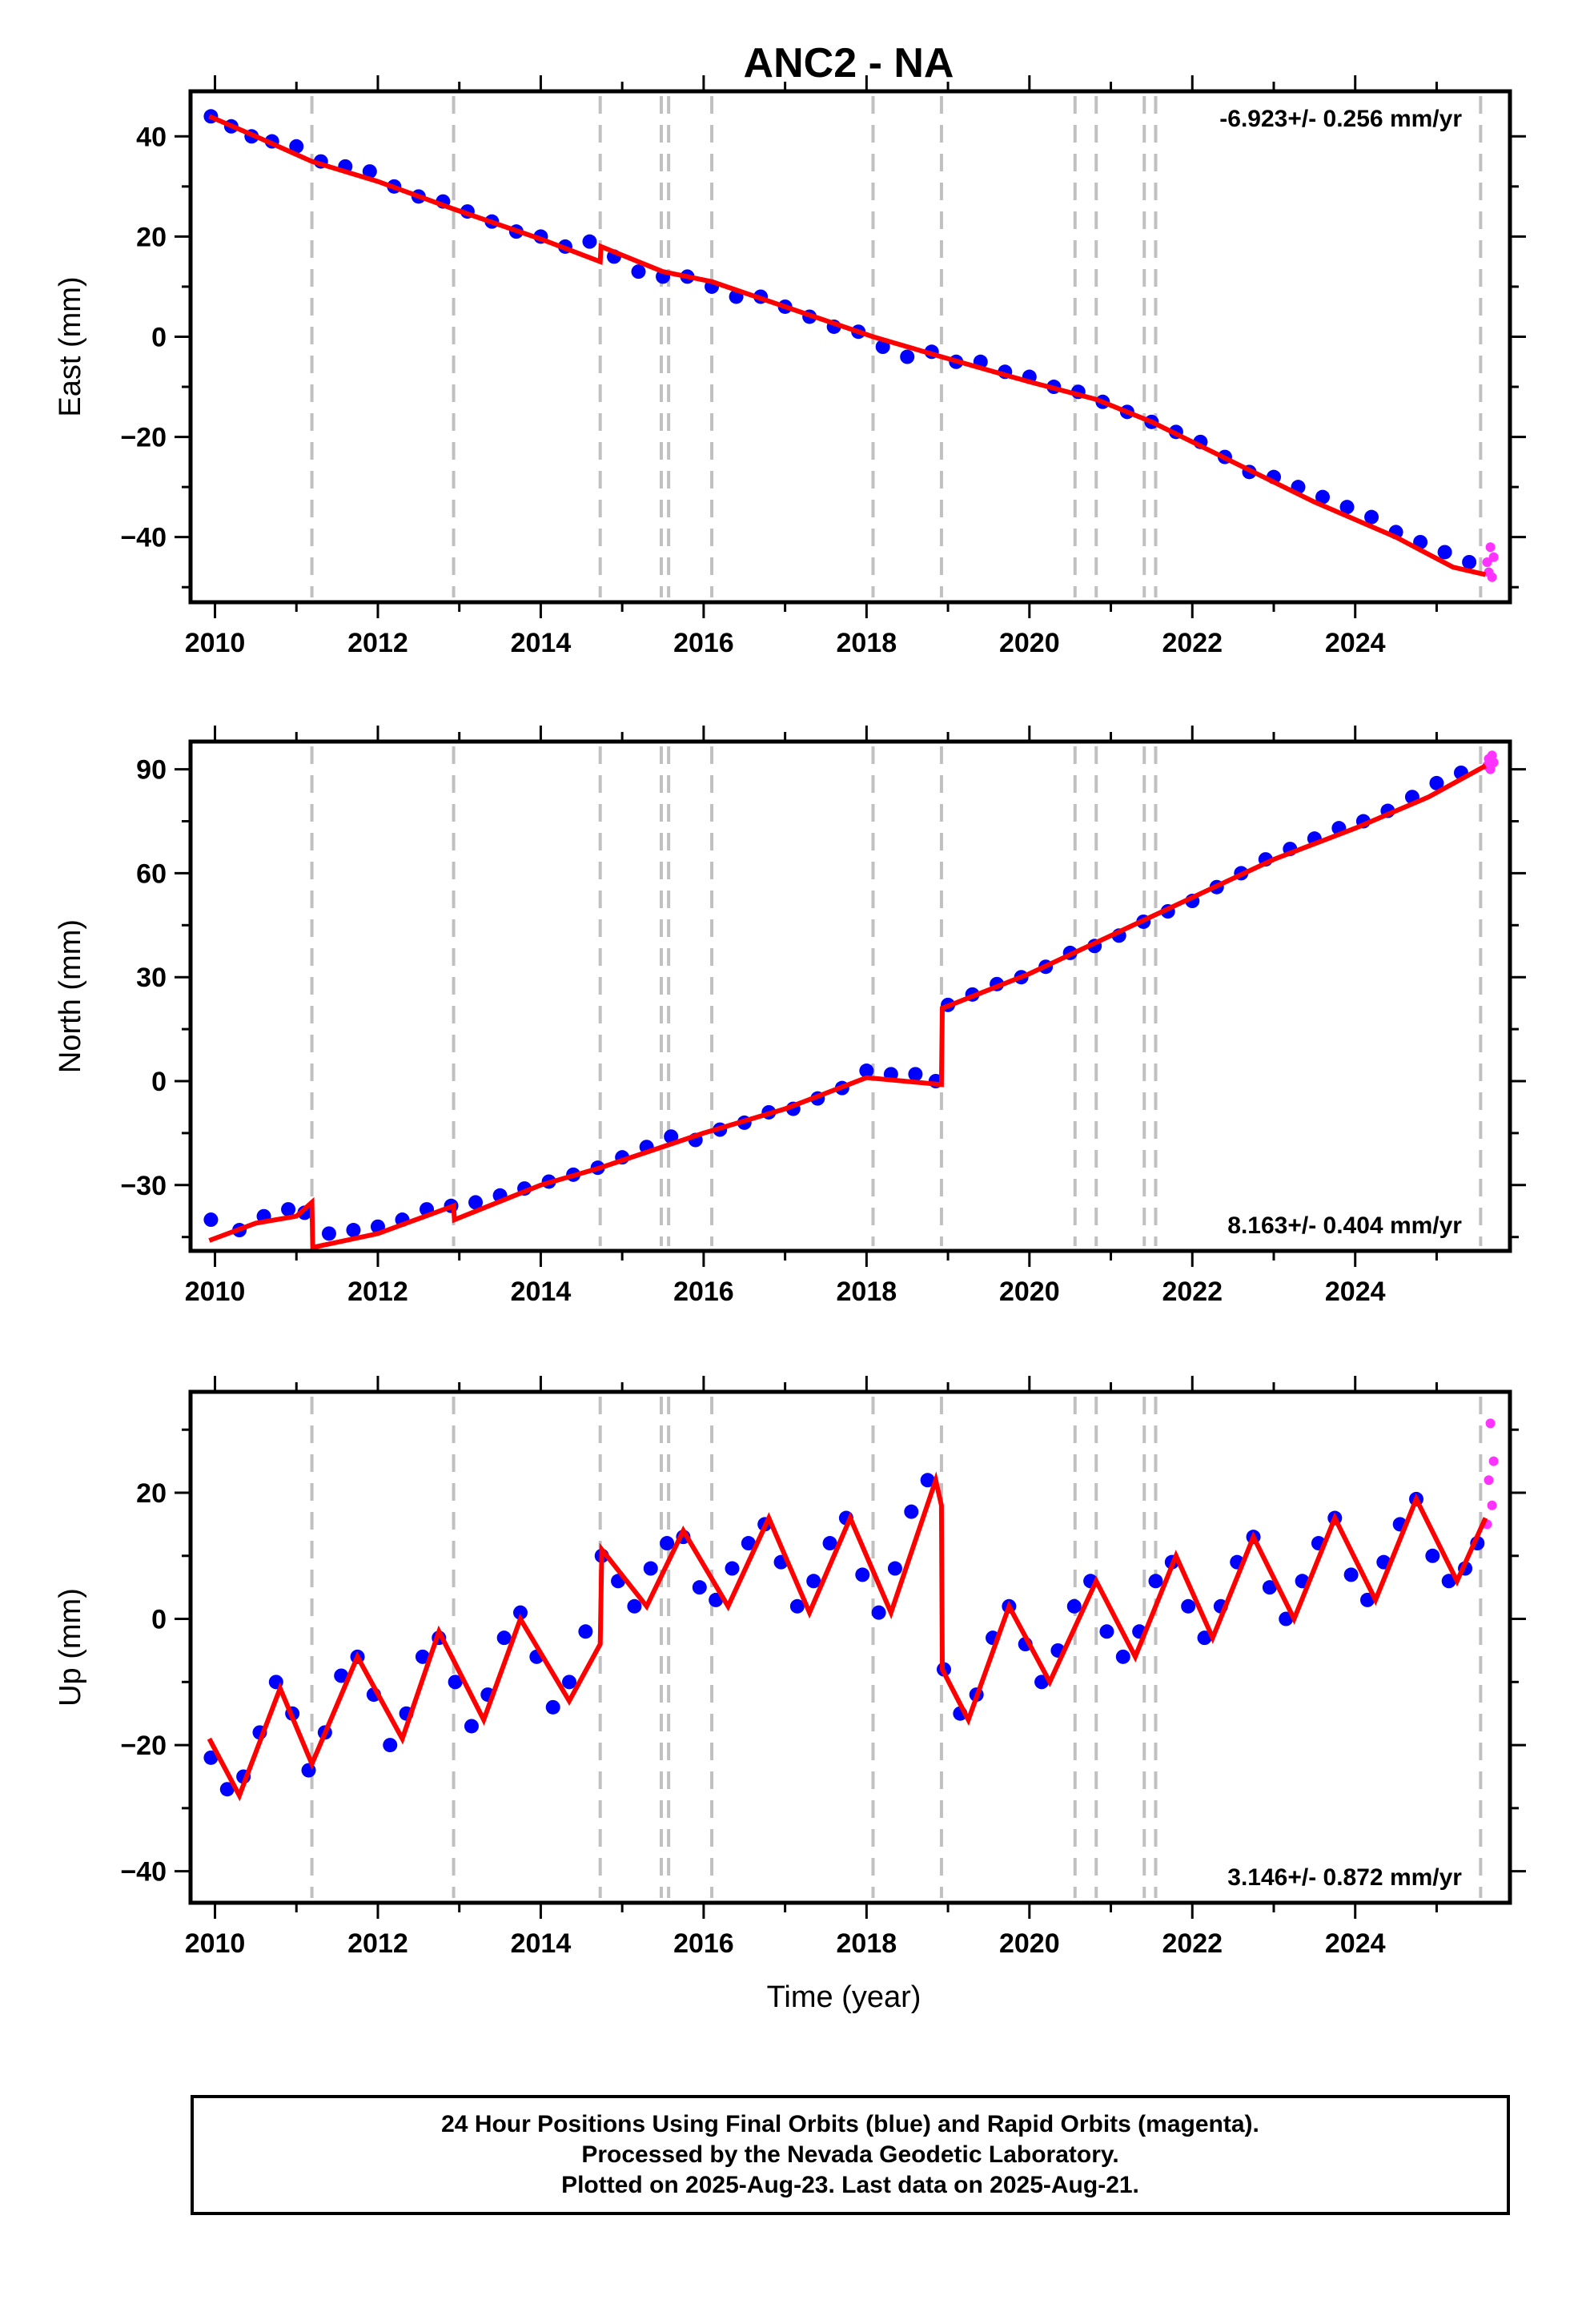 This screenshot has width=1582, height=2324. I want to click on model-curve-up, so click(847, 1636).